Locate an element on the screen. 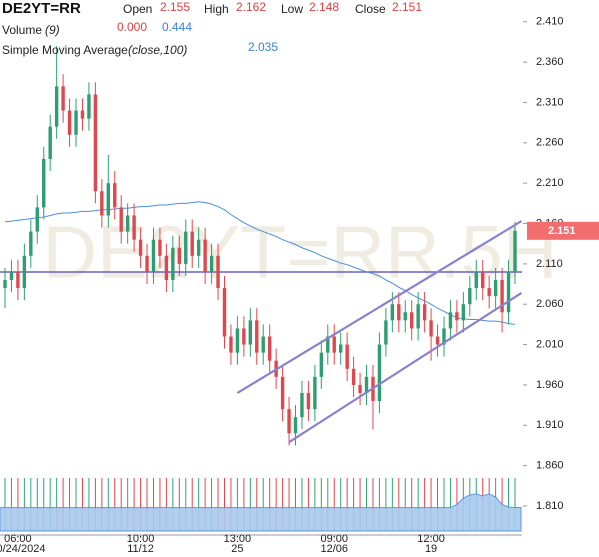 The width and height of the screenshot is (599, 557). x-date-label: 19 is located at coordinates (431, 549).